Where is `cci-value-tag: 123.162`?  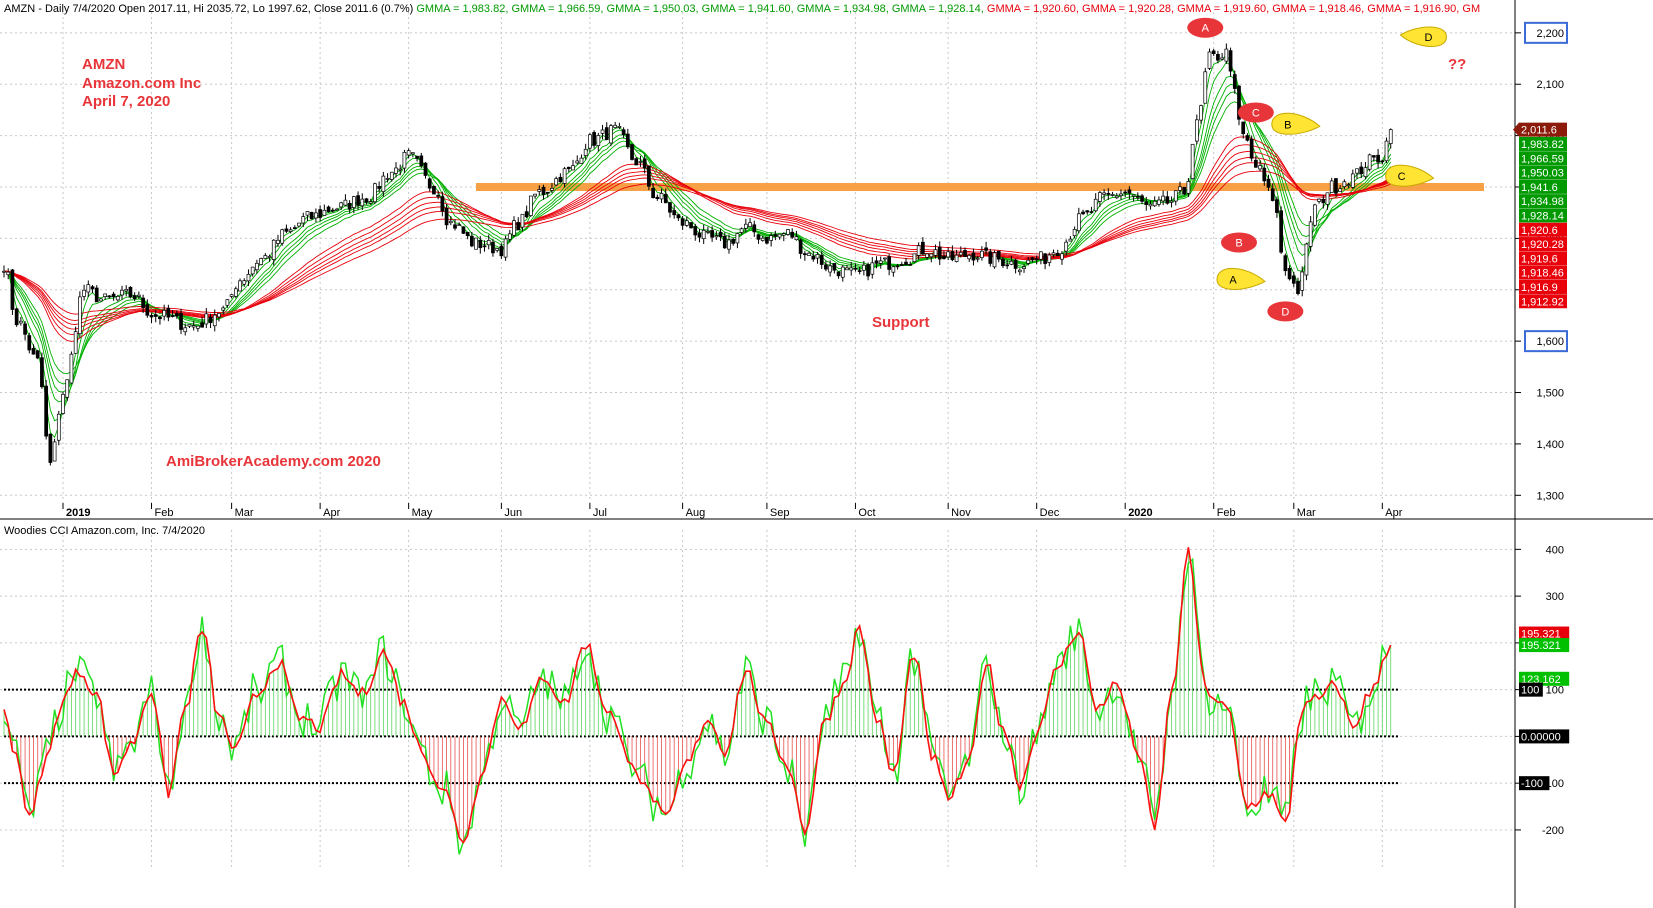
cci-value-tag: 123.162 is located at coordinates (1544, 678).